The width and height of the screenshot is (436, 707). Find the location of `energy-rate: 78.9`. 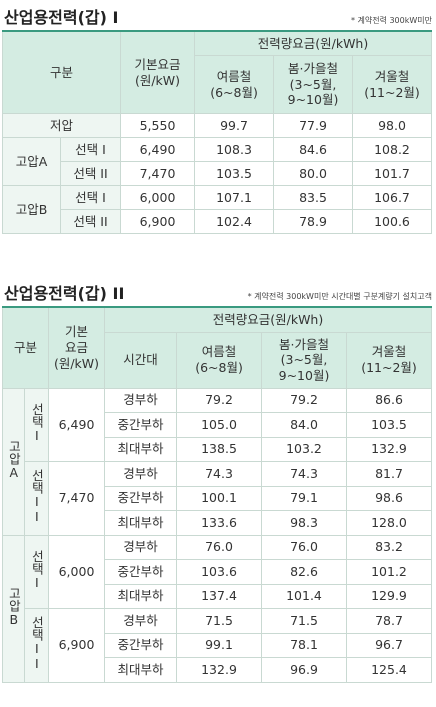

energy-rate: 78.9 is located at coordinates (313, 221).